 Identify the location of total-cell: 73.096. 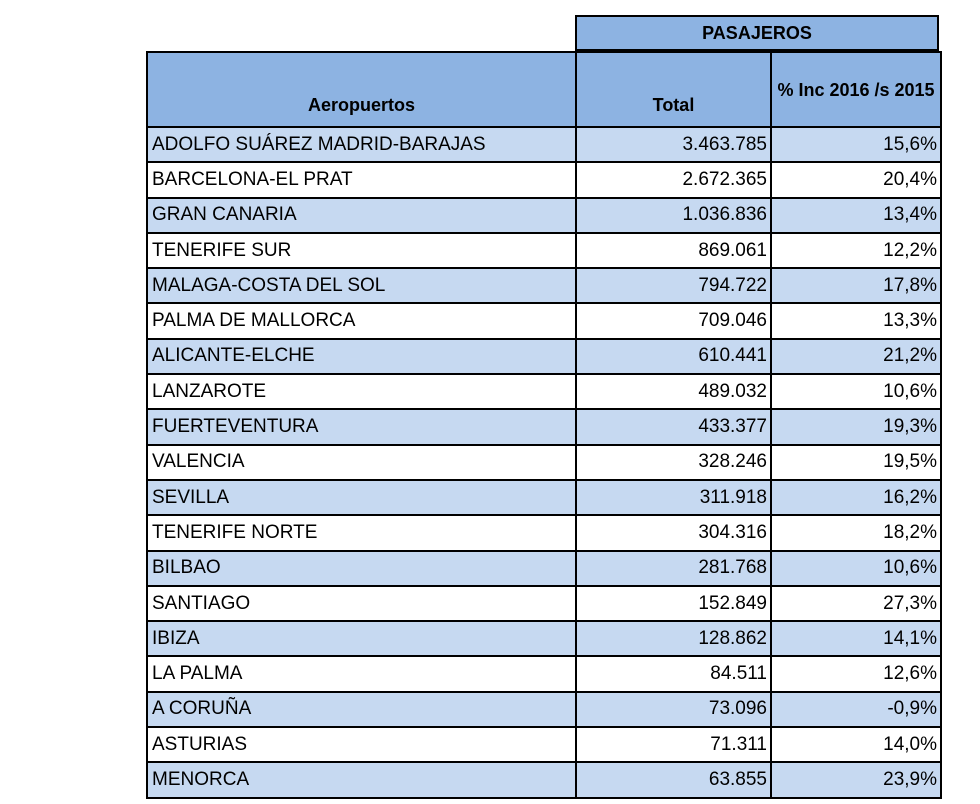
(673, 709).